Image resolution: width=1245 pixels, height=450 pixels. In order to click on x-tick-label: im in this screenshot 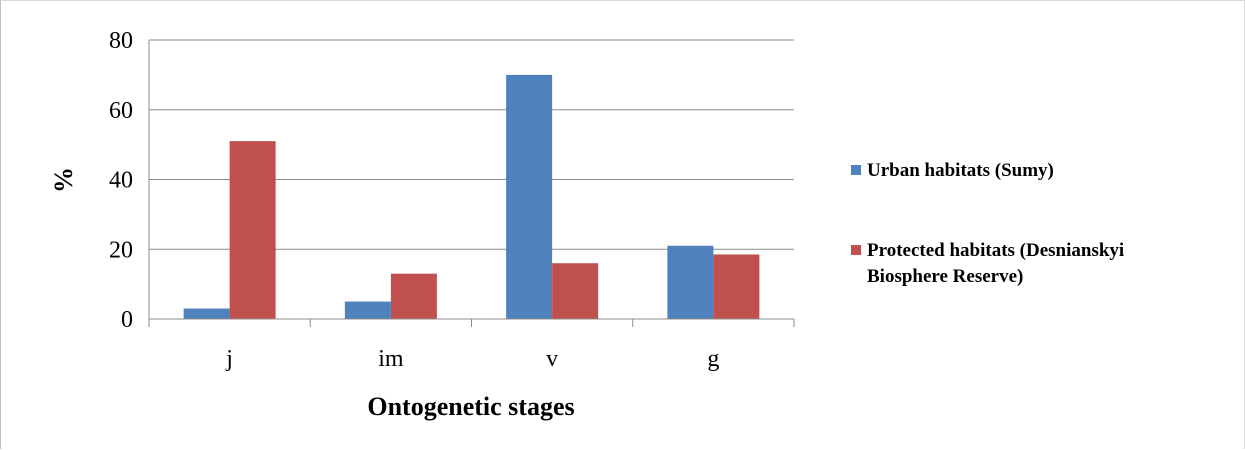, I will do `click(391, 359)`.